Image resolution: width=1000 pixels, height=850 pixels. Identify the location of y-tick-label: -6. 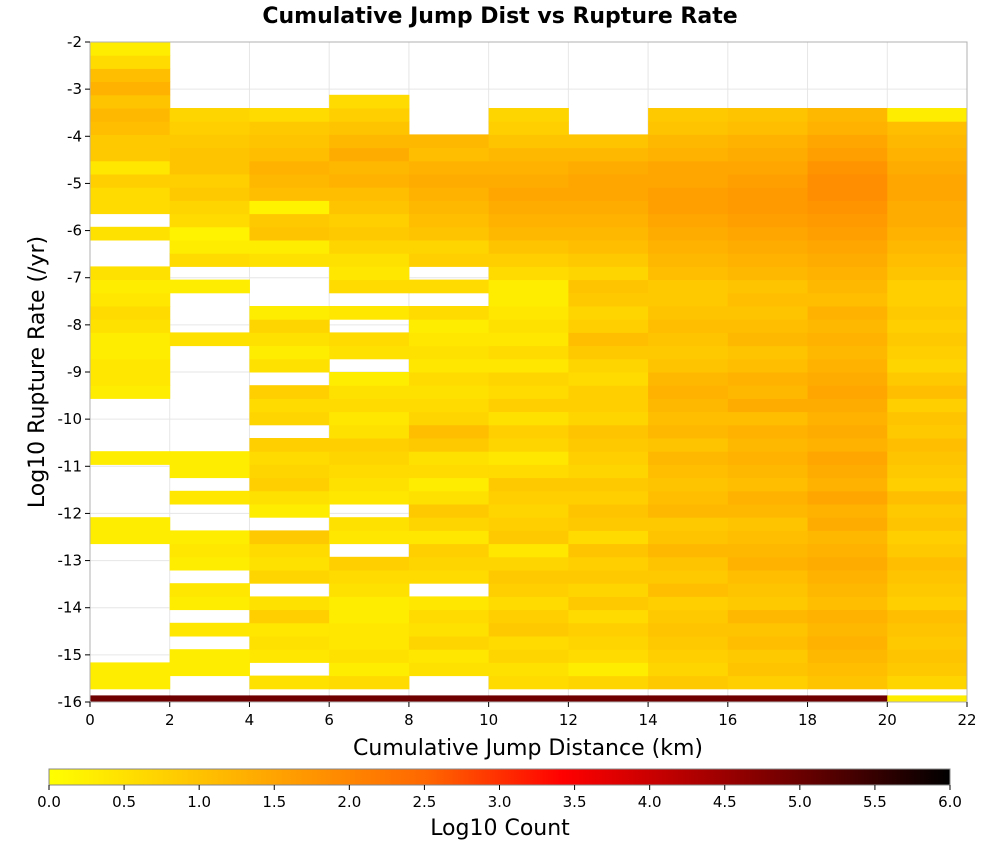
(74, 231).